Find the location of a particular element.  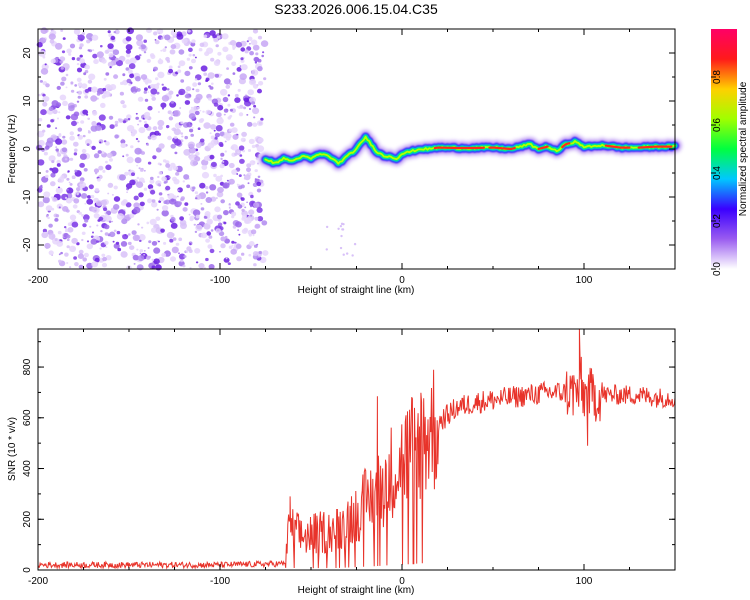

snr-y-tick-label: 800 is located at coordinates (27, 366).